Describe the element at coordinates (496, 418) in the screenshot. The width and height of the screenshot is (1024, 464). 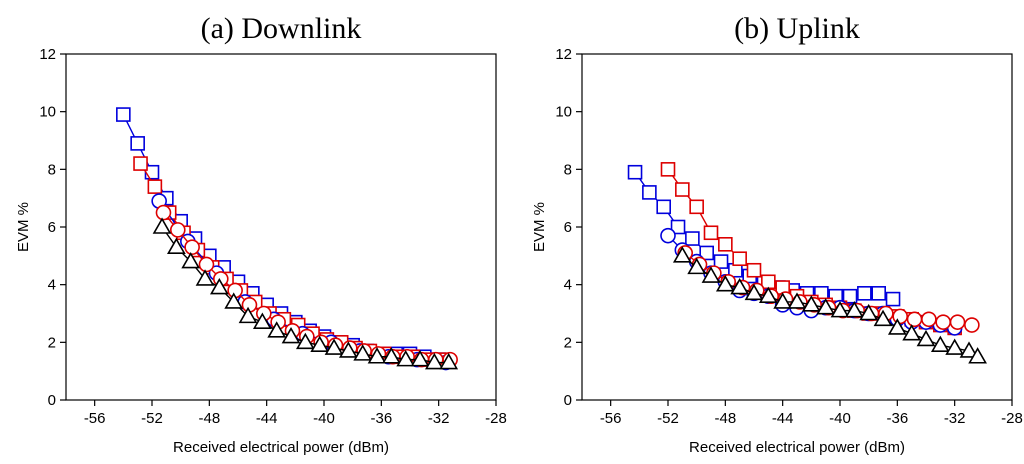
I see `x-tick-label: -28` at that location.